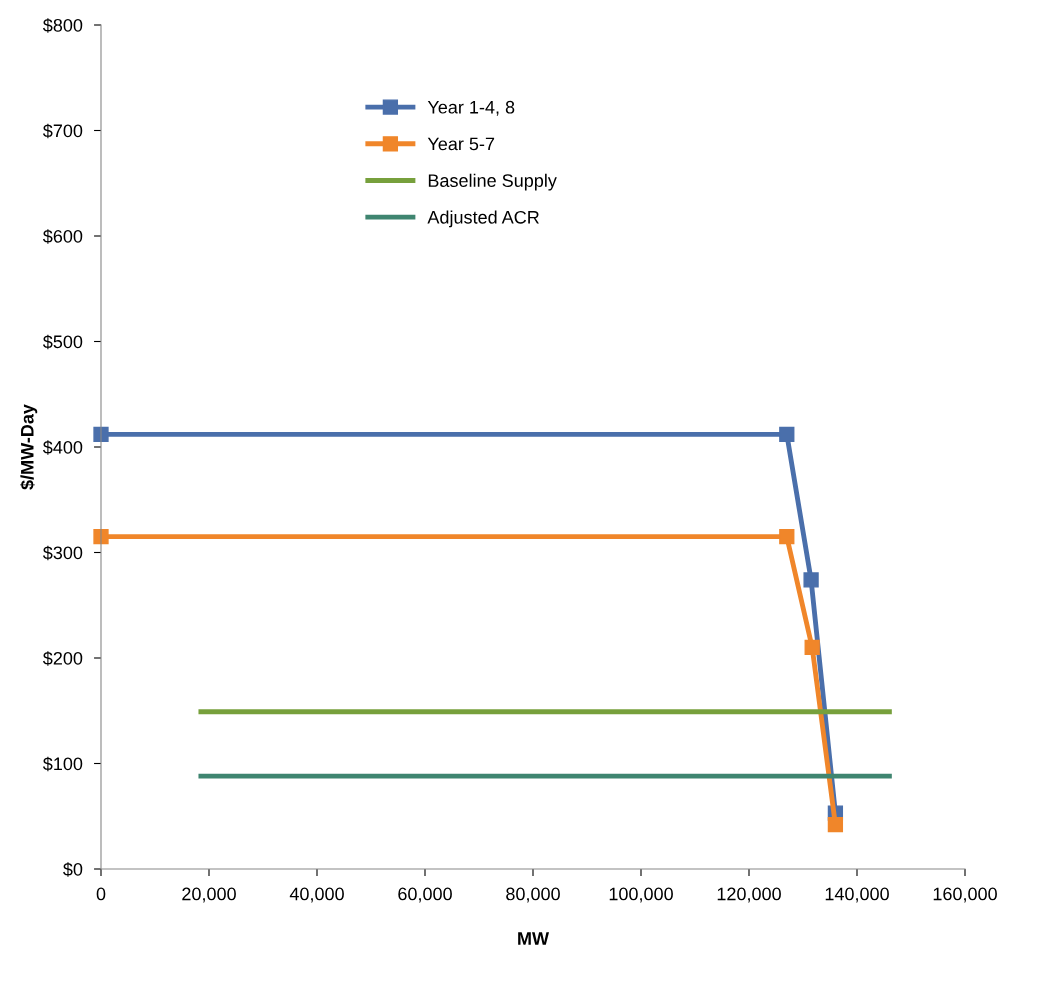 The height and width of the screenshot is (985, 1056). What do you see at coordinates (492, 182) in the screenshot?
I see `legend-label: Baseline Supply` at bounding box center [492, 182].